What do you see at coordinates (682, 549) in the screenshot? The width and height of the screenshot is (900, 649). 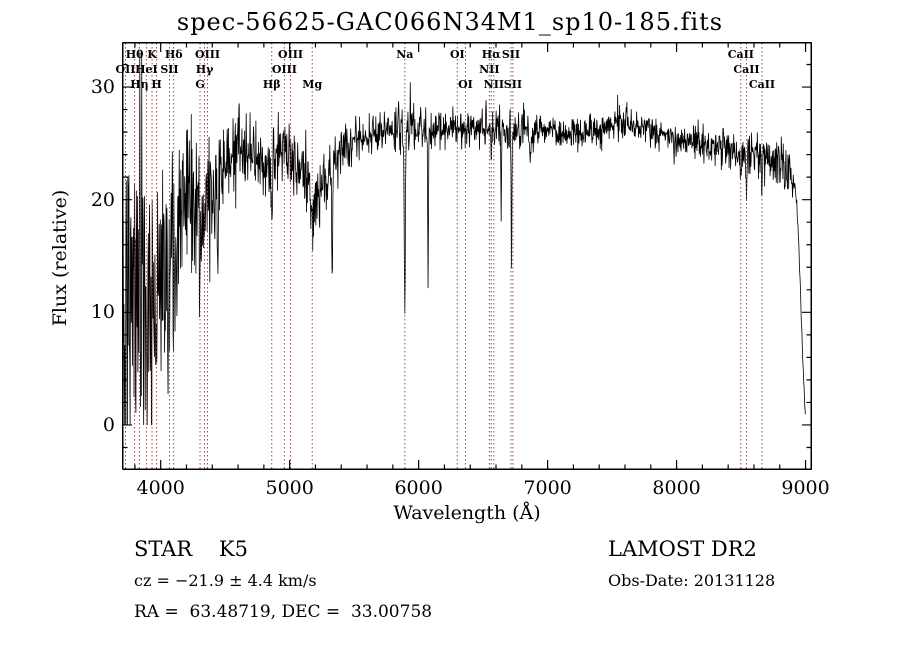 I see `survey-text: LAMOST DR2` at bounding box center [682, 549].